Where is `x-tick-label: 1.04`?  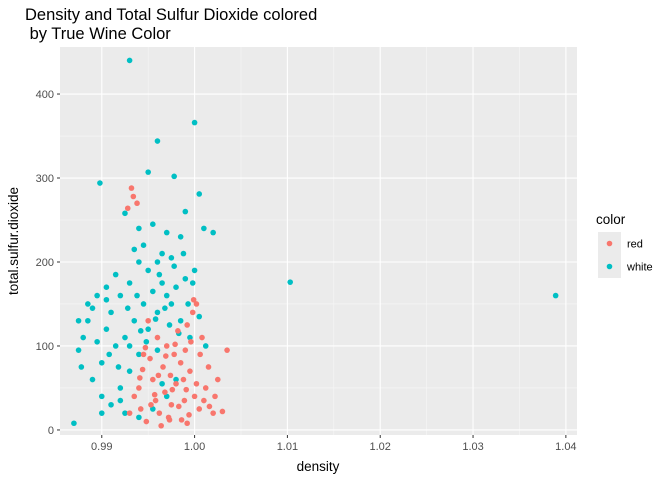 x-tick-label: 1.04 is located at coordinates (565, 447).